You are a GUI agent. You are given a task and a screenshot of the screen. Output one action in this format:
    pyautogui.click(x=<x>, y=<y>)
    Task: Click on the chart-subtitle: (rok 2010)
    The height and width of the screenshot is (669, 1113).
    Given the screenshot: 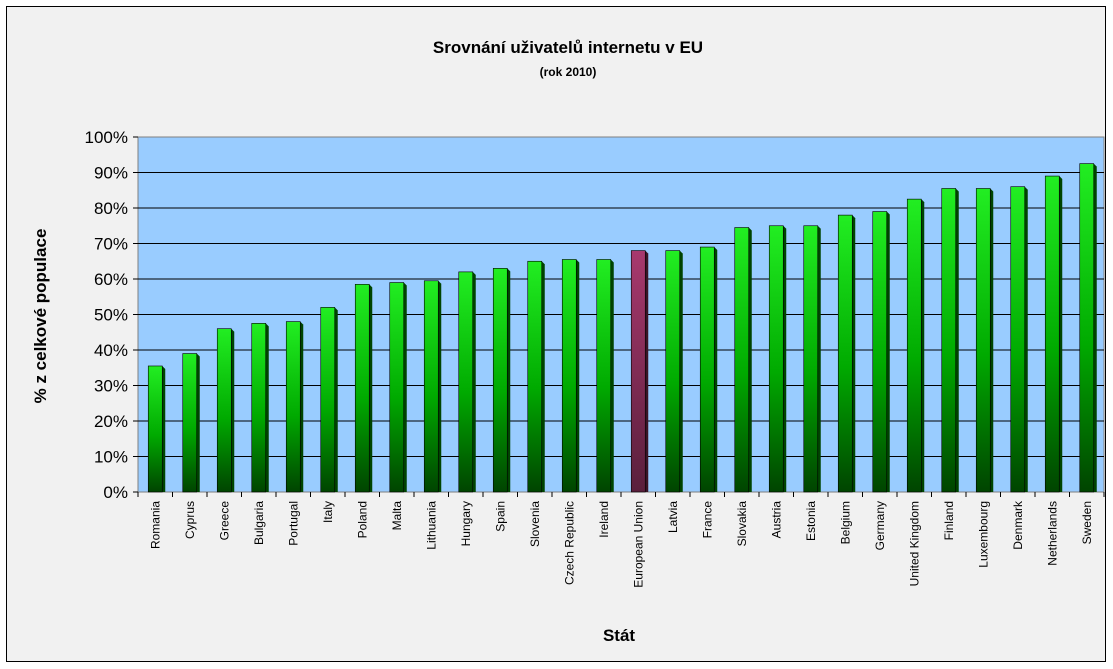 What is the action you would take?
    pyautogui.click(x=568, y=72)
    